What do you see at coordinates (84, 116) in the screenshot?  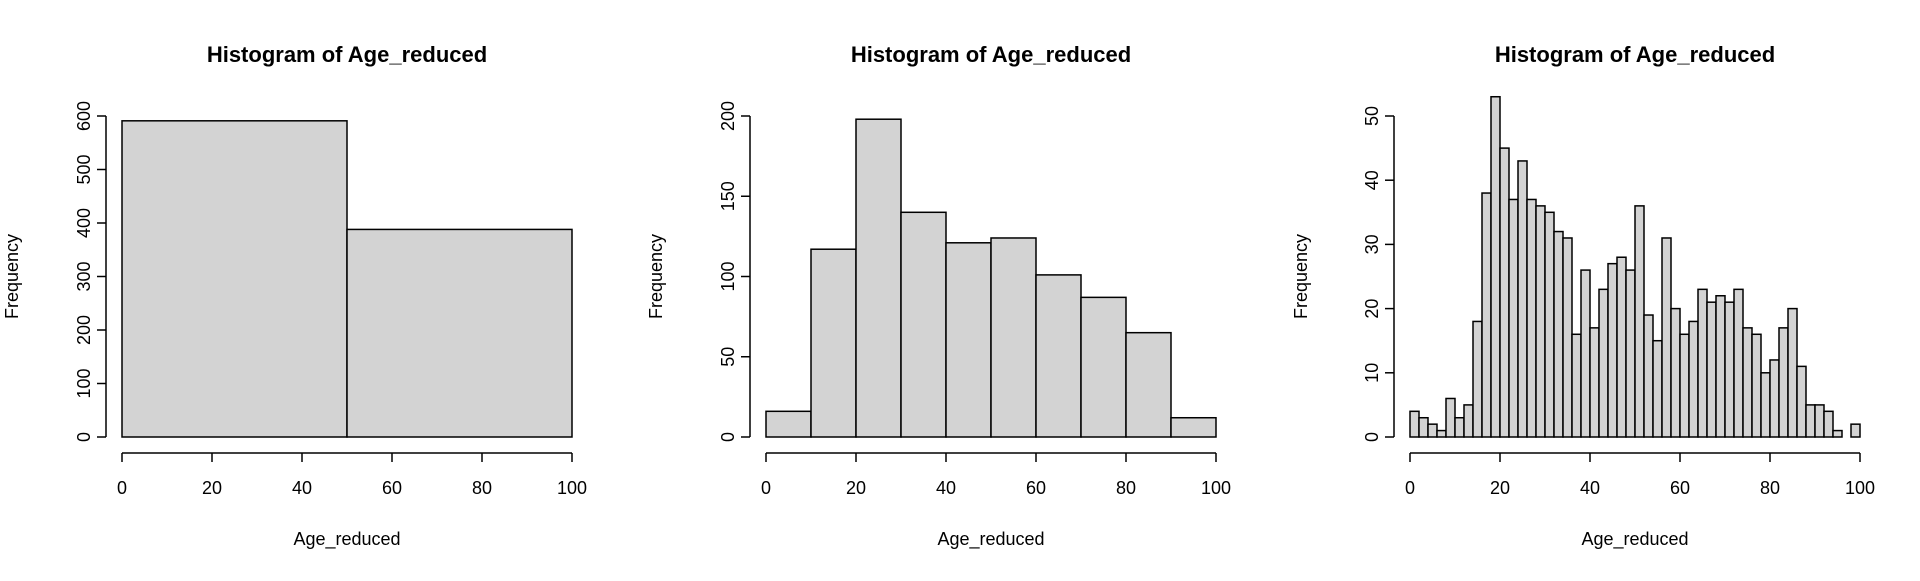 I see `y-tick-label: 600` at bounding box center [84, 116].